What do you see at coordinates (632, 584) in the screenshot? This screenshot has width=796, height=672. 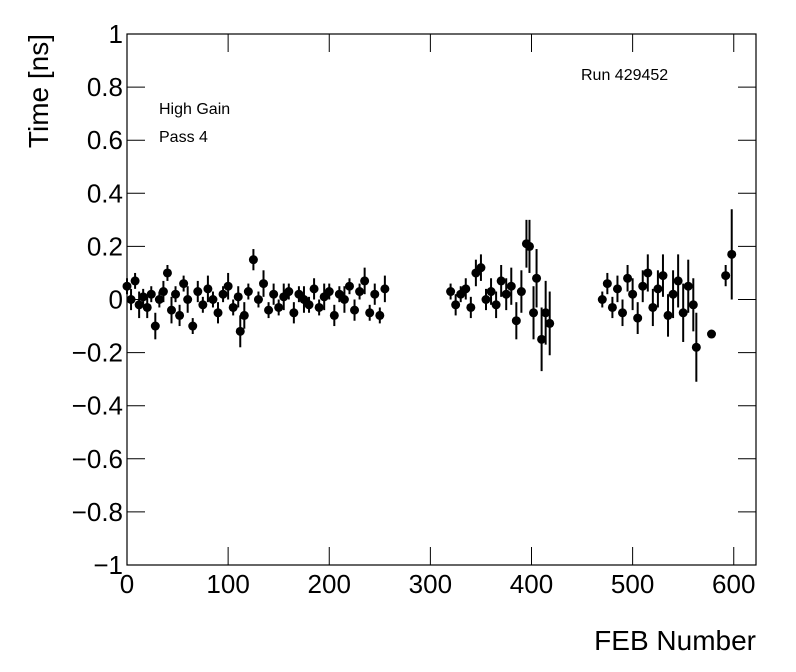 I see `x-tick-label: 500` at bounding box center [632, 584].